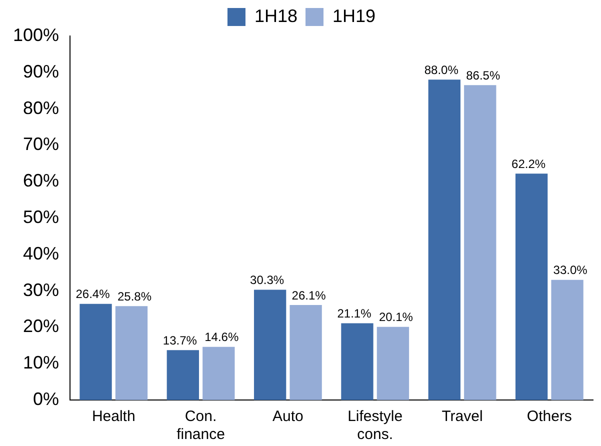 The image size is (601, 446). Describe the element at coordinates (200, 426) in the screenshot. I see `x-tick-label: Con. finance` at that location.